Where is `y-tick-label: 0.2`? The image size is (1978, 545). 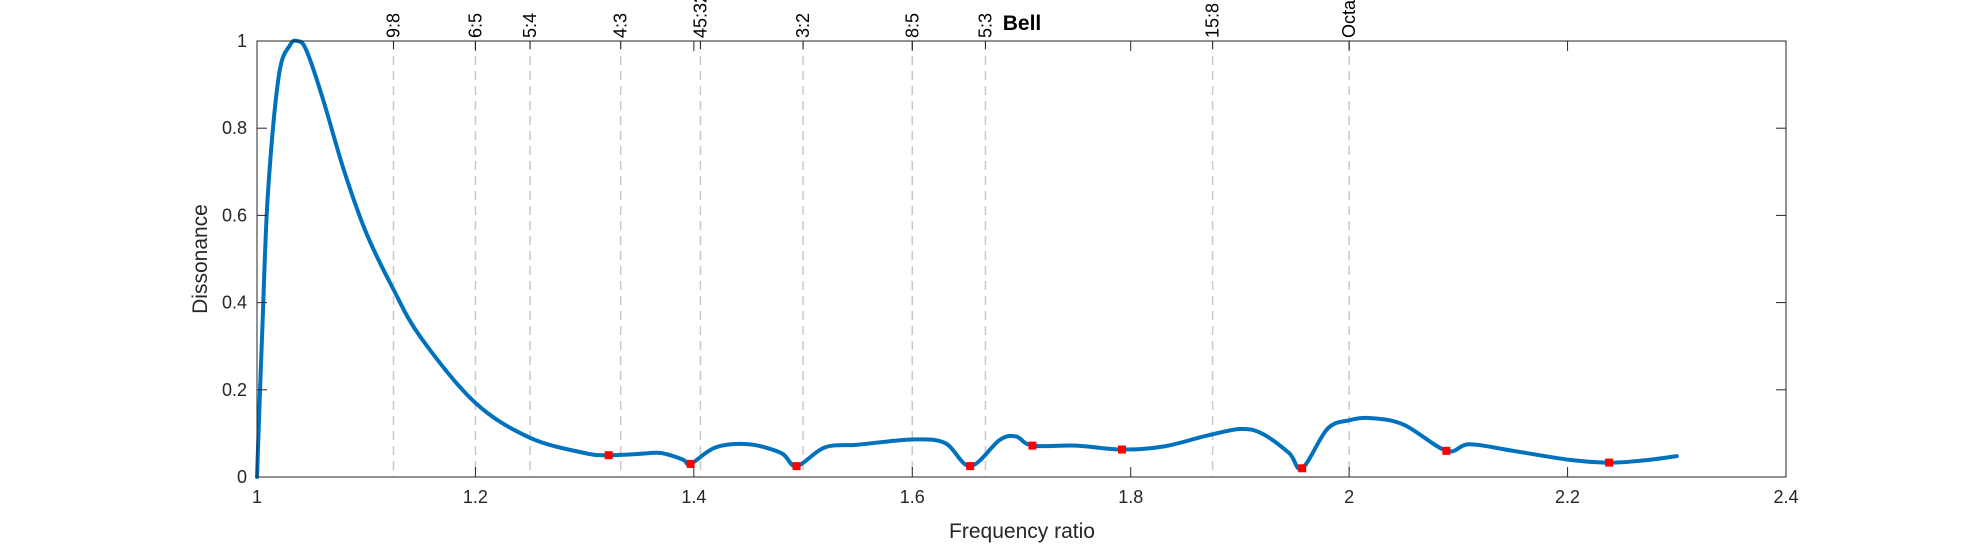 y-tick-label: 0.2 is located at coordinates (234, 390).